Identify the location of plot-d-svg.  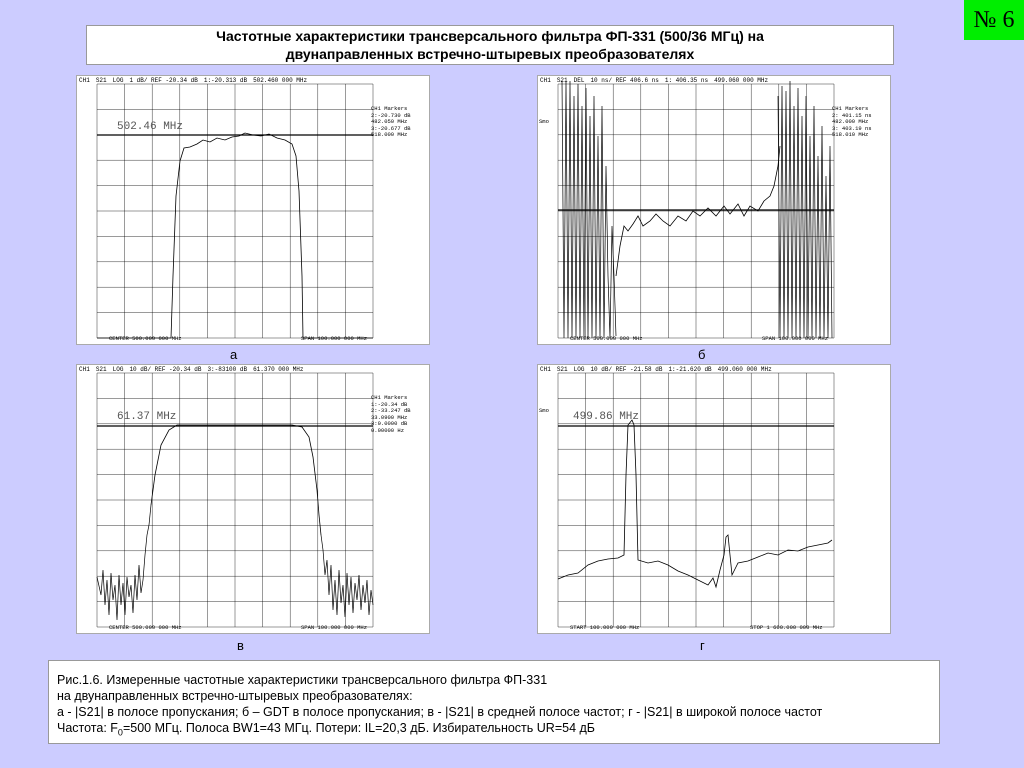
(696, 500).